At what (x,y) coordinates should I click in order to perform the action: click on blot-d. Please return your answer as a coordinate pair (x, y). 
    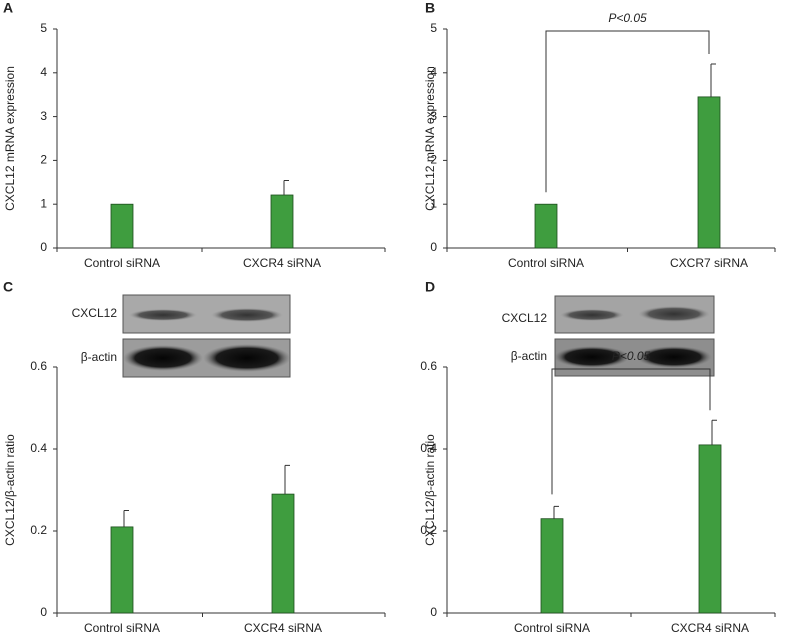
    Looking at the image, I should click on (634, 336).